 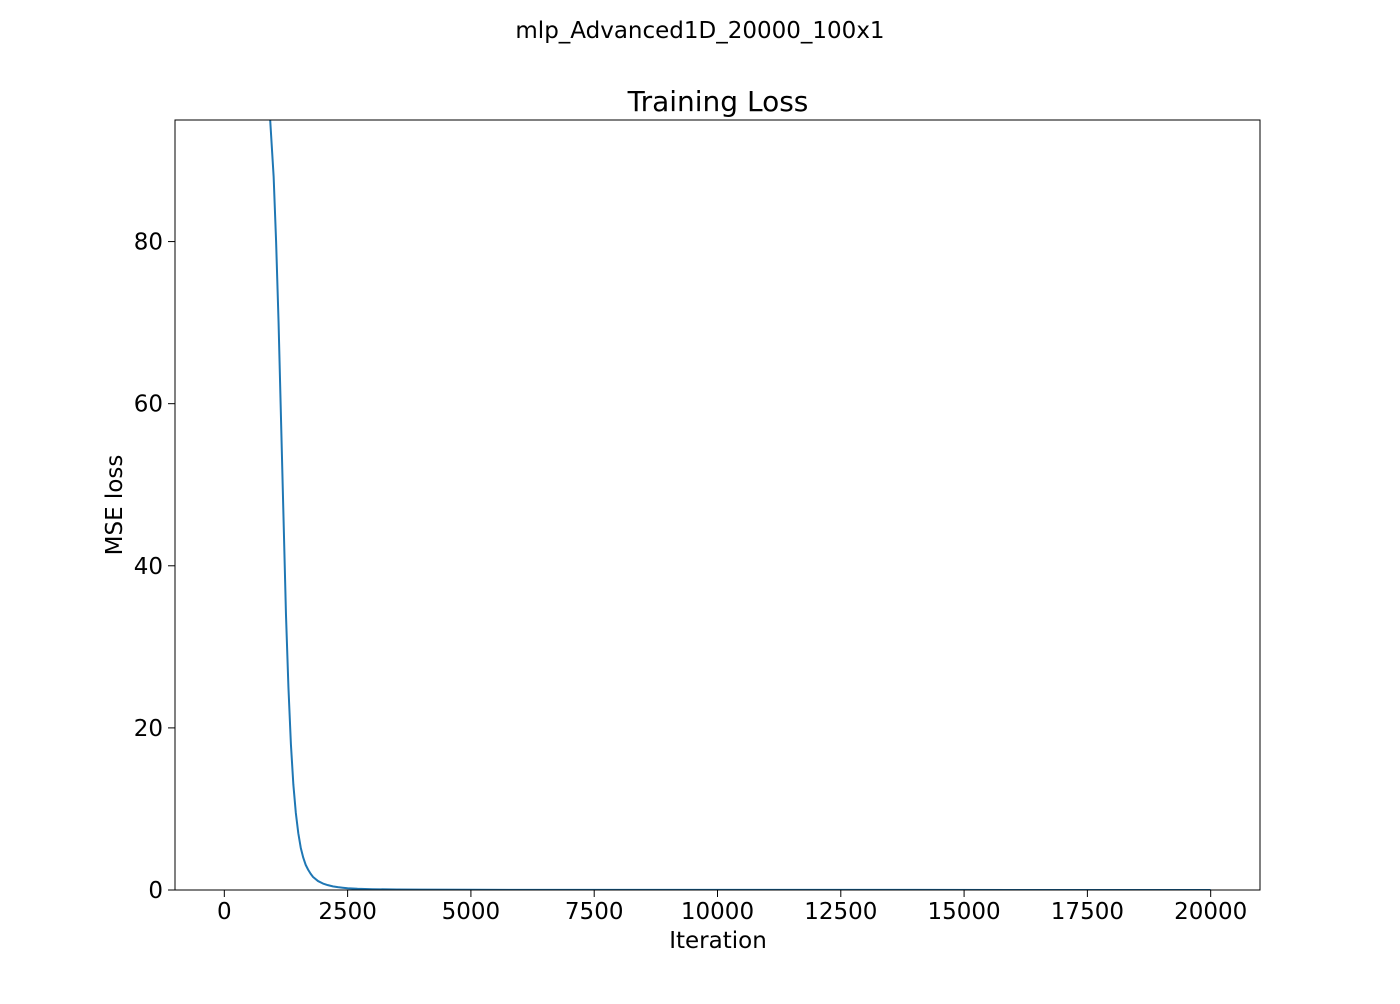 I want to click on x-tick-label: 12500, so click(x=840, y=912).